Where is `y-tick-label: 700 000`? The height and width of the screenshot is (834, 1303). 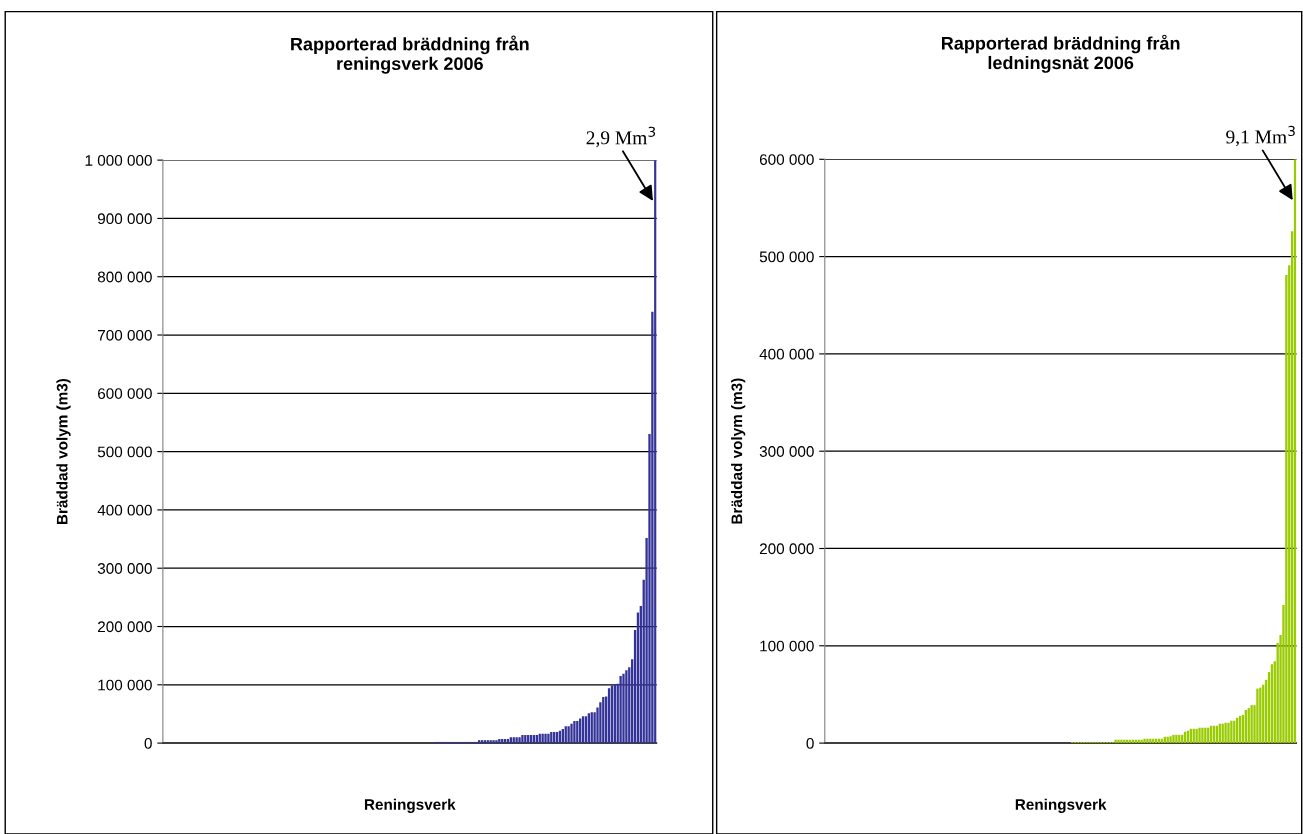
y-tick-label: 700 000 is located at coordinates (125, 335).